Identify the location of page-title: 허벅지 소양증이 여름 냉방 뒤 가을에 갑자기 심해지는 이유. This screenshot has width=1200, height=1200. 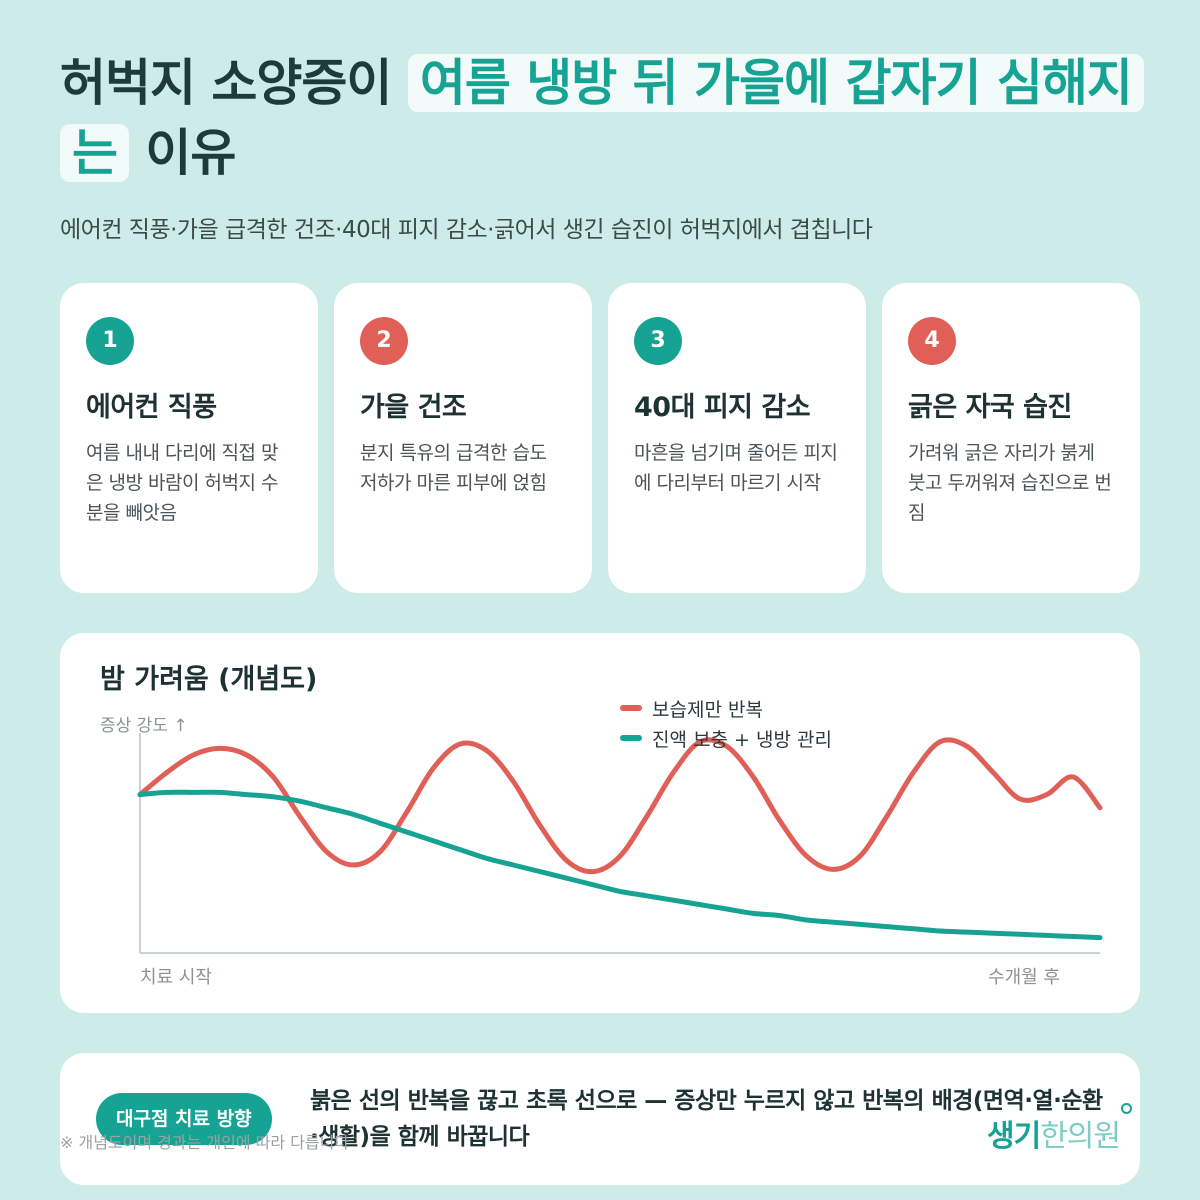
(605, 118).